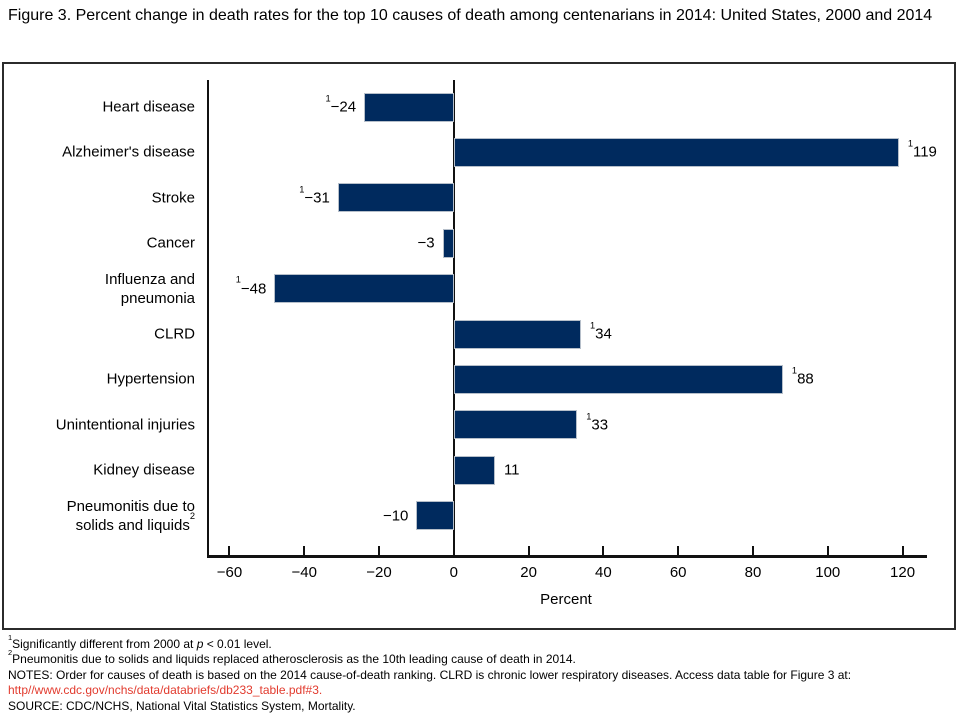 This screenshot has width=960, height=722. What do you see at coordinates (208, 319) in the screenshot?
I see `y-axis-line` at bounding box center [208, 319].